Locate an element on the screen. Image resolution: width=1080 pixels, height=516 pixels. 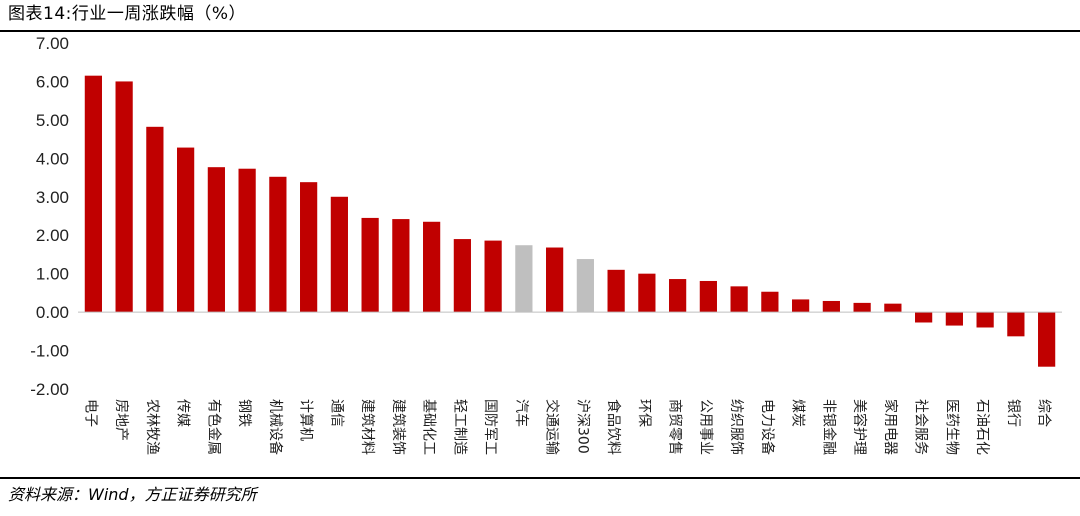
y-tick-label: 6.00 is located at coordinates (52, 81).